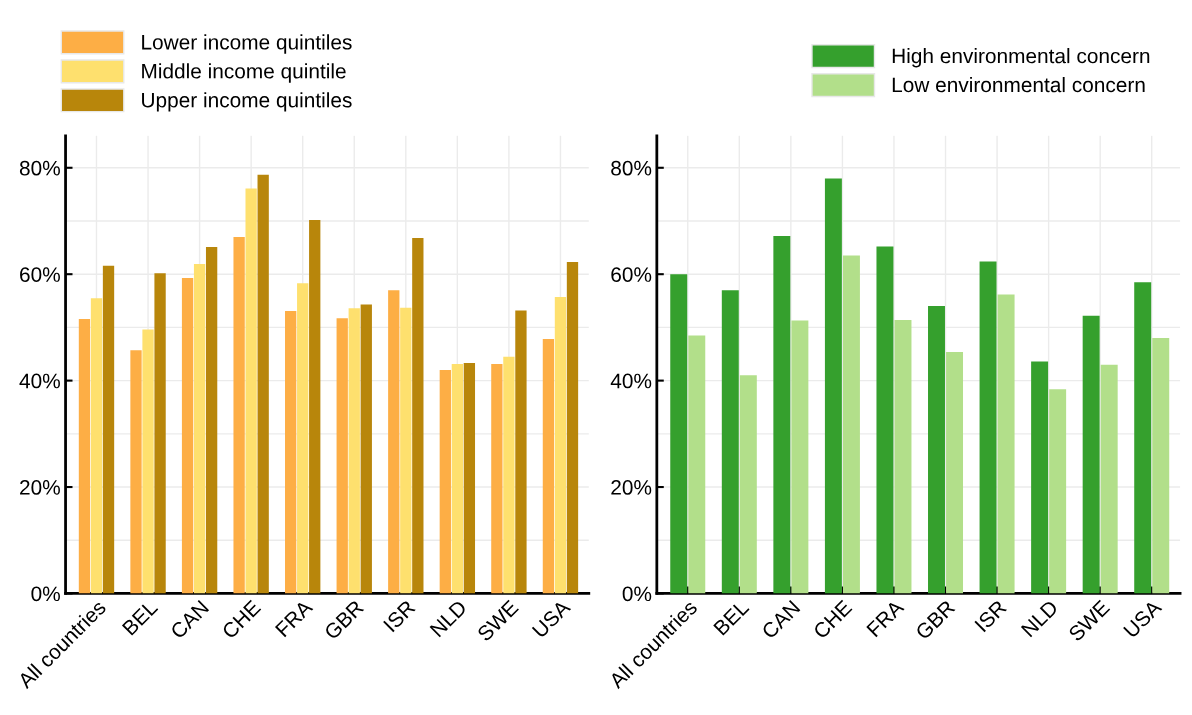 The image size is (1192, 715). I want to click on legend-label: Upper income quintiles, so click(247, 102).